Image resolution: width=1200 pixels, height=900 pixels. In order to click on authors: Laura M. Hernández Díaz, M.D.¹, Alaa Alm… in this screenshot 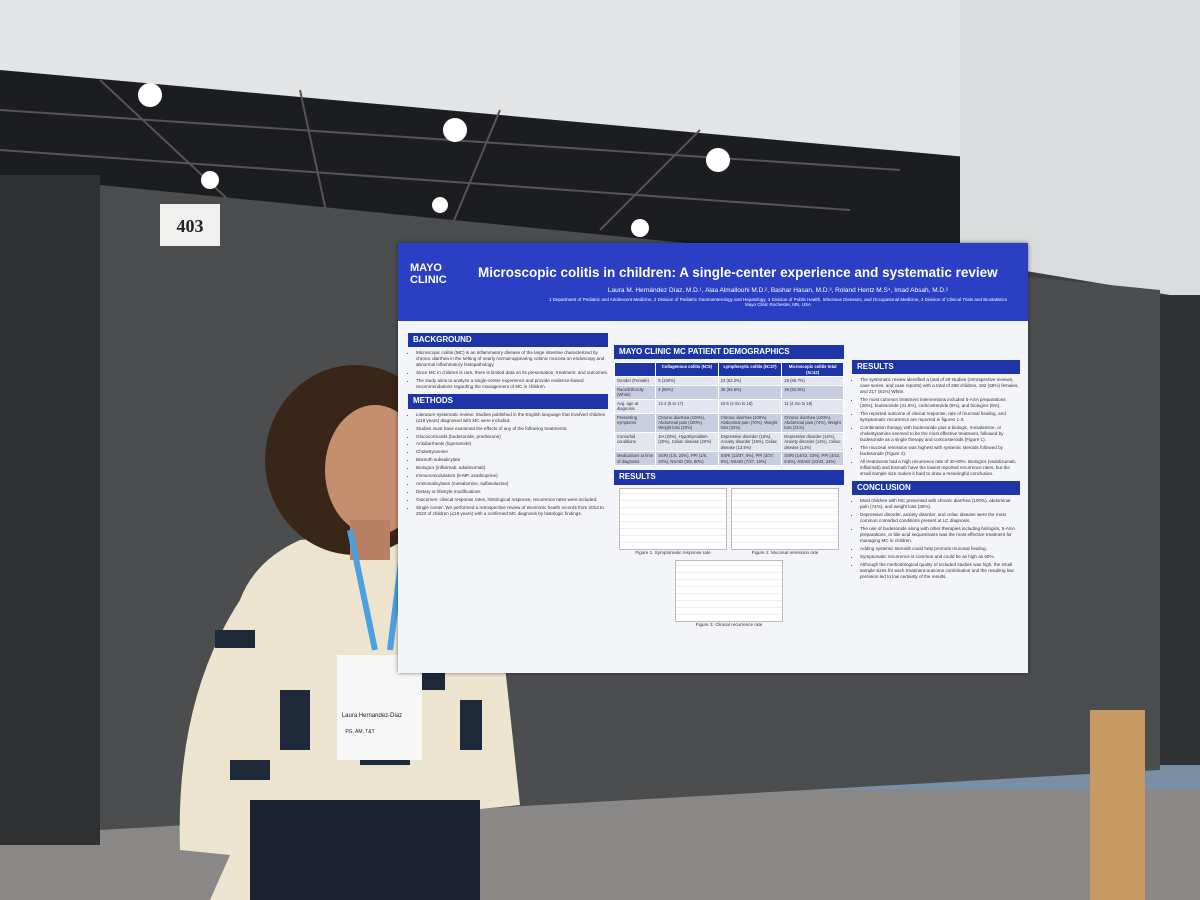, I will do `click(778, 290)`.